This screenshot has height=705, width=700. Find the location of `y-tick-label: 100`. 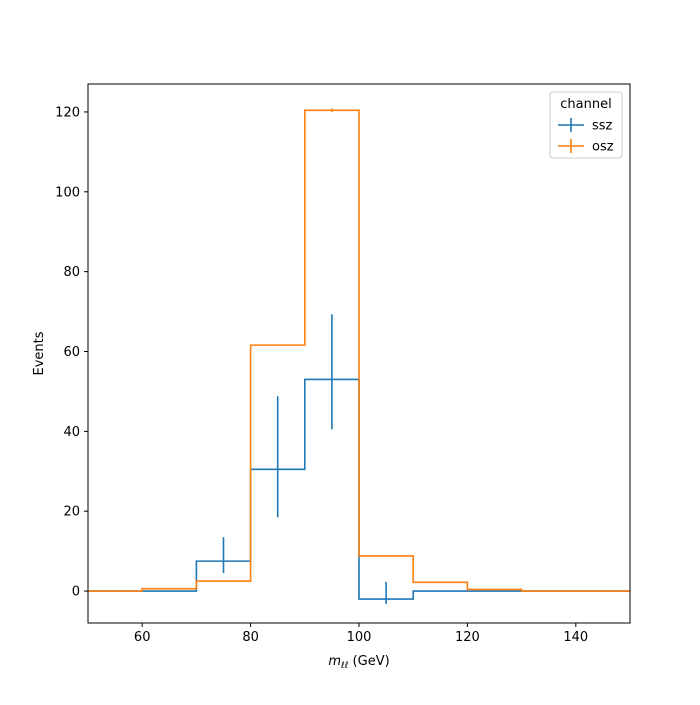

y-tick-label: 100 is located at coordinates (67, 192).